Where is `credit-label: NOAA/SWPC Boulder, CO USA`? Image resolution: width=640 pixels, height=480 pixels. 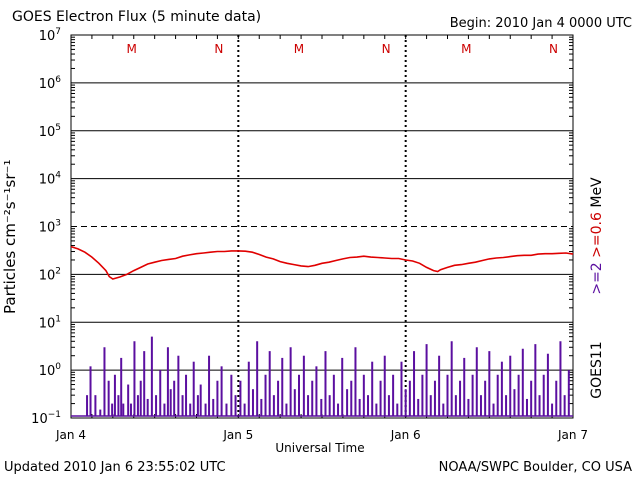 credit-label: NOAA/SWPC Boulder, CO USA is located at coordinates (535, 467).